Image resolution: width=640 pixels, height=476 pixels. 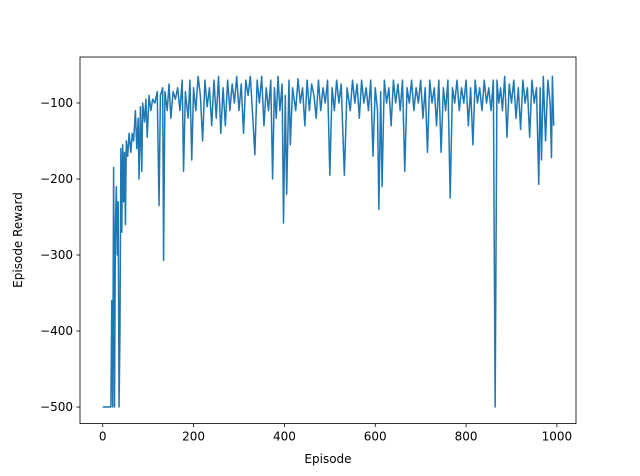 What do you see at coordinates (56, 103) in the screenshot?
I see `y-tick-label: −100` at bounding box center [56, 103].